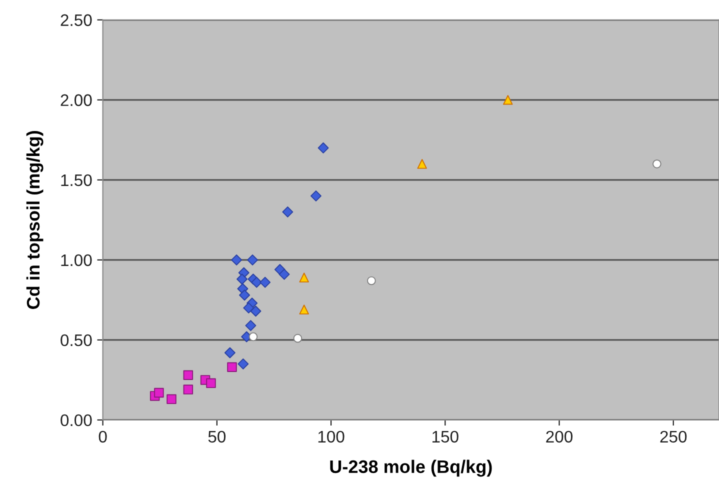 The image size is (719, 497). Describe the element at coordinates (76, 420) in the screenshot. I see `y-tick-label: 0.00` at that location.